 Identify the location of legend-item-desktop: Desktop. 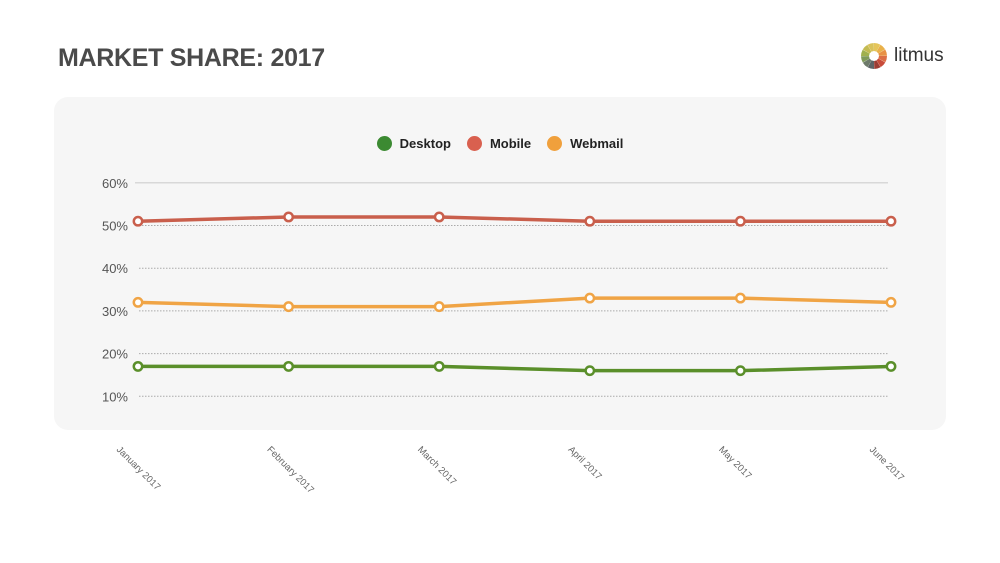
(413, 143).